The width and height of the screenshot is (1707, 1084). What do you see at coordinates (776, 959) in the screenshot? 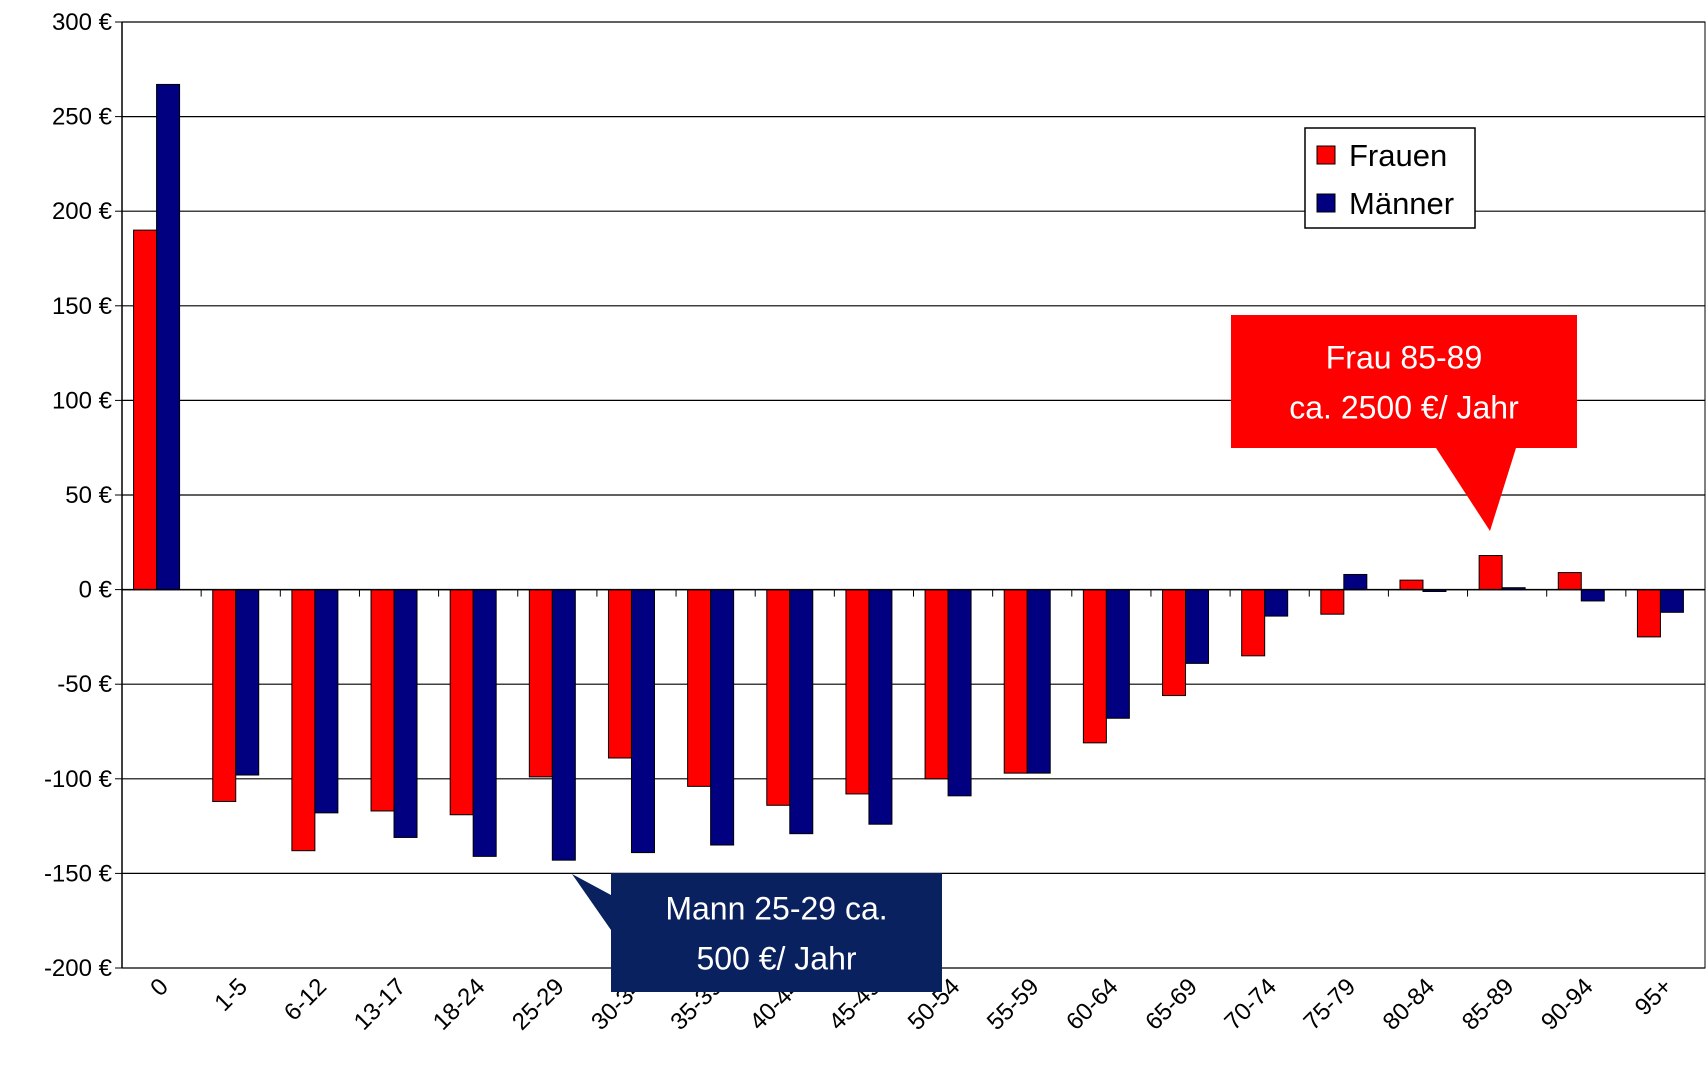
I see `annotation: 500 €/ Jahr` at bounding box center [776, 959].